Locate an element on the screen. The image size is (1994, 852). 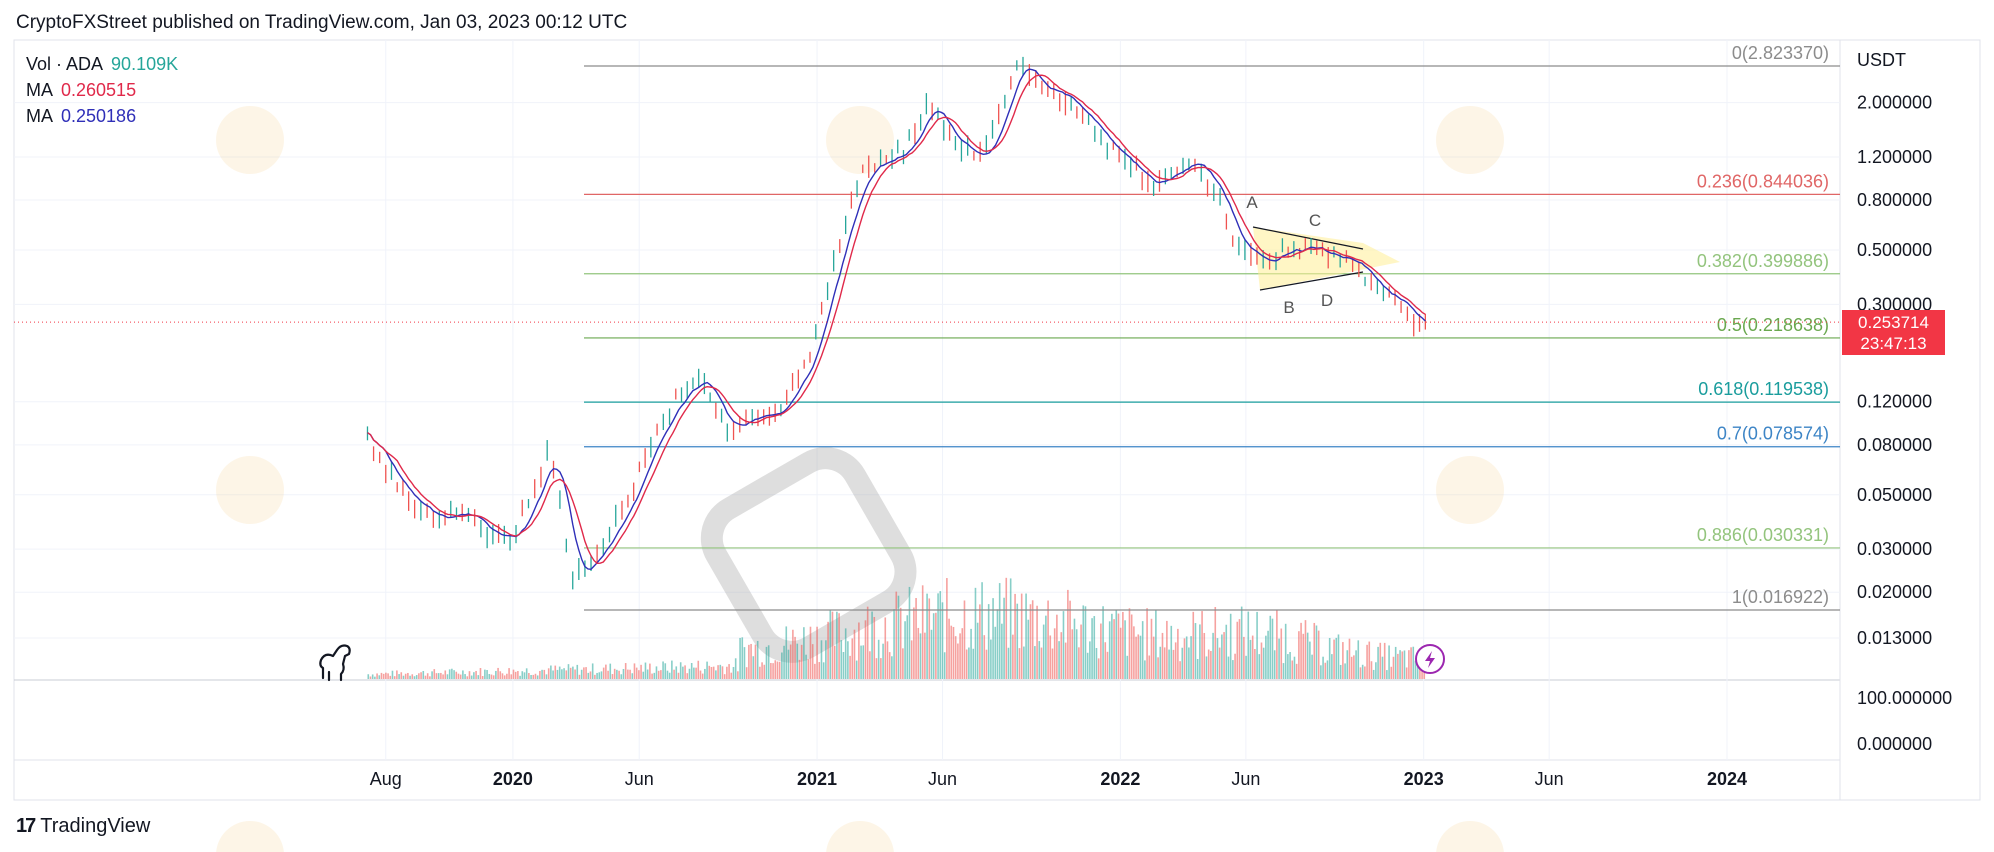
lightning-event-icon is located at coordinates (1430, 659).